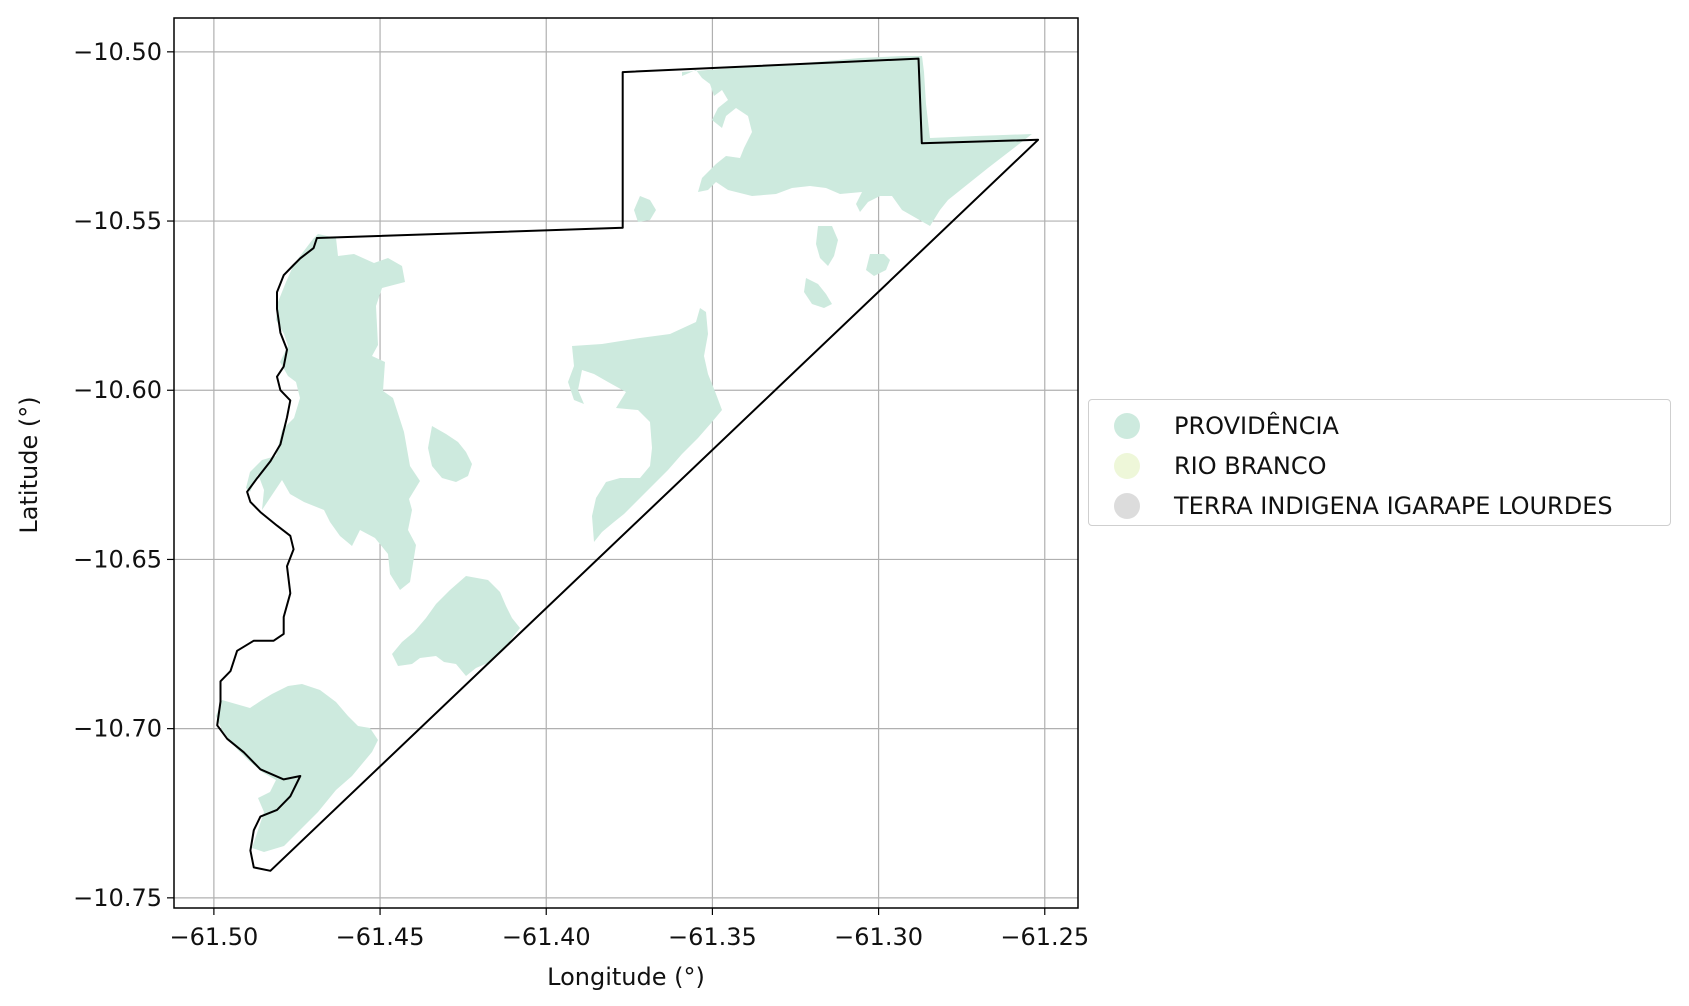 The image size is (1689, 1006). I want to click on y-tick-label: −10.50, so click(117, 52).